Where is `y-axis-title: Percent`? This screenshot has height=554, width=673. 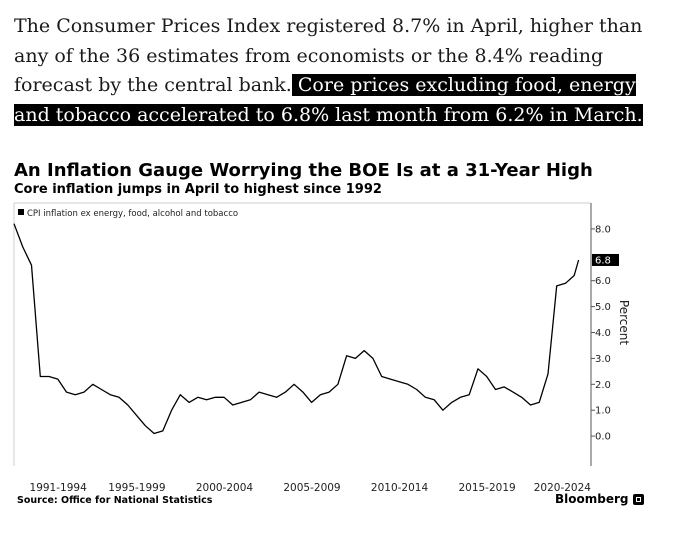 y-axis-title: Percent is located at coordinates (624, 322).